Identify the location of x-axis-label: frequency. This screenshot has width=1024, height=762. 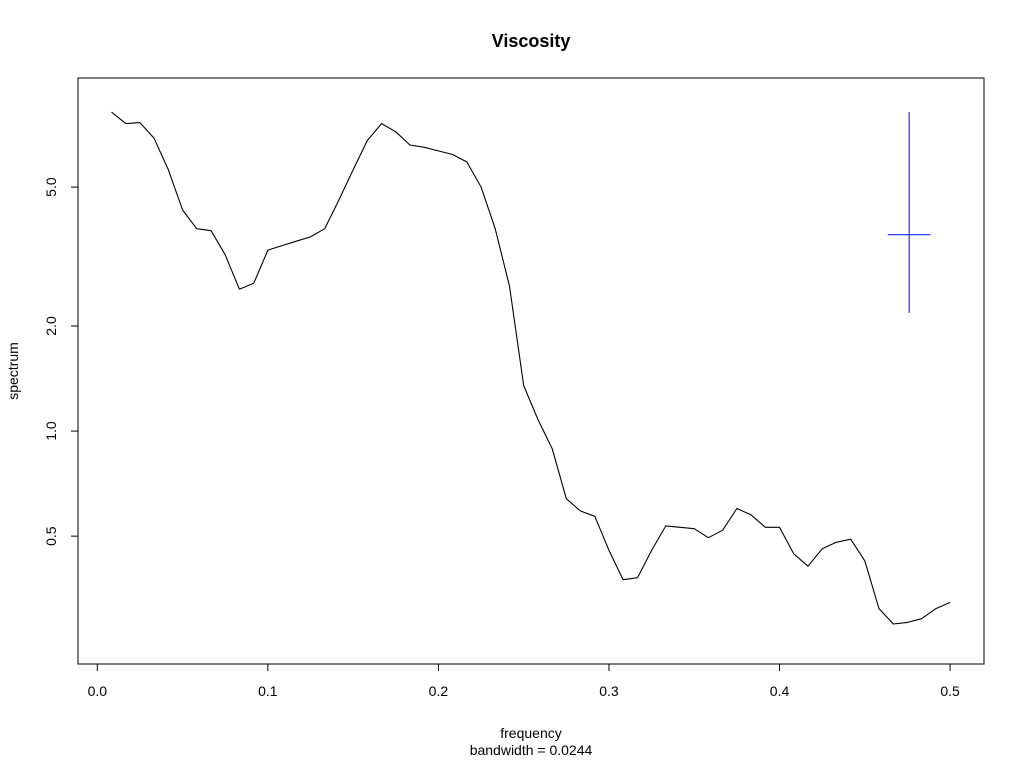
(530, 733).